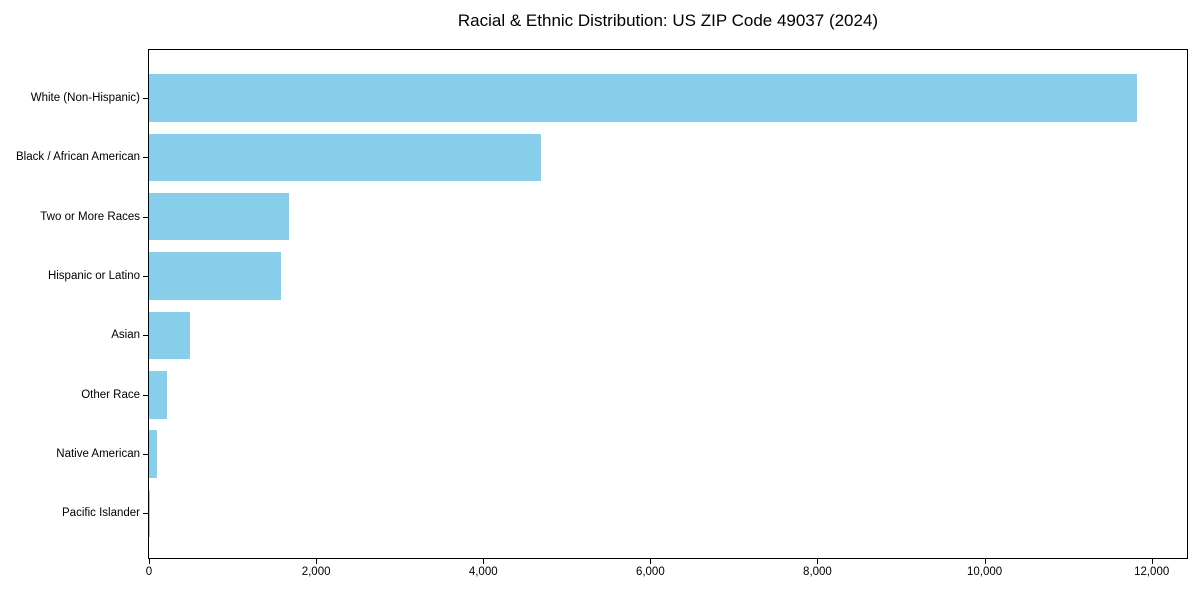 This screenshot has width=1200, height=600. What do you see at coordinates (101, 513) in the screenshot?
I see `y-axis-label: Pacific Islander` at bounding box center [101, 513].